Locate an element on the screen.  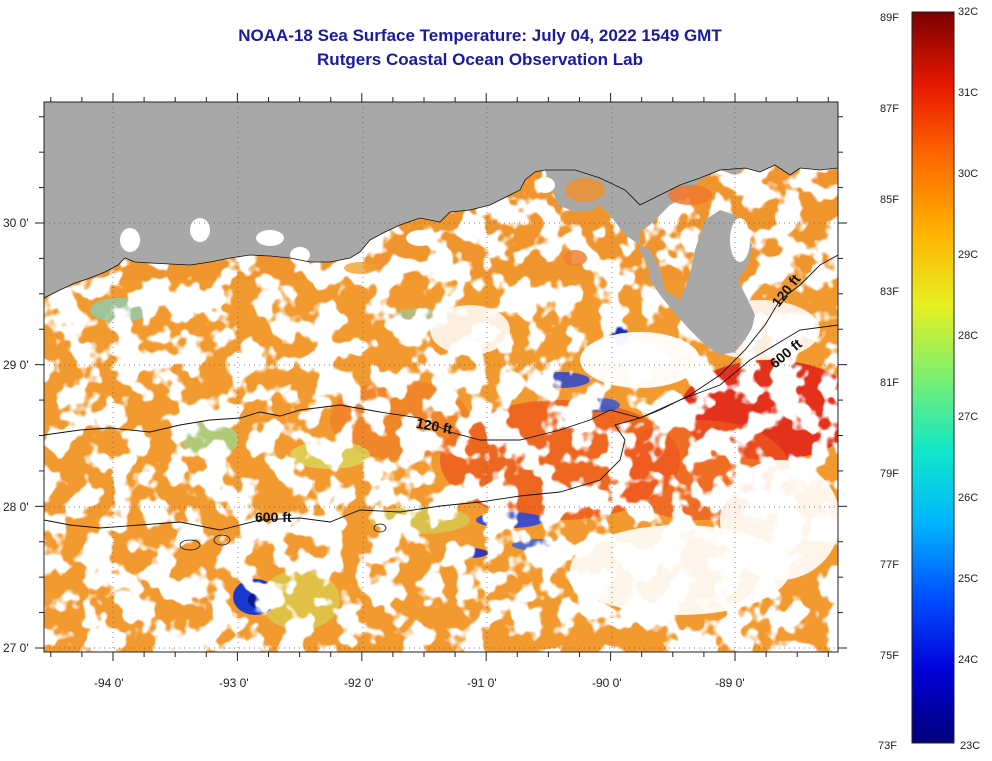
y-tick-label: 28 0' is located at coordinates (16, 507).